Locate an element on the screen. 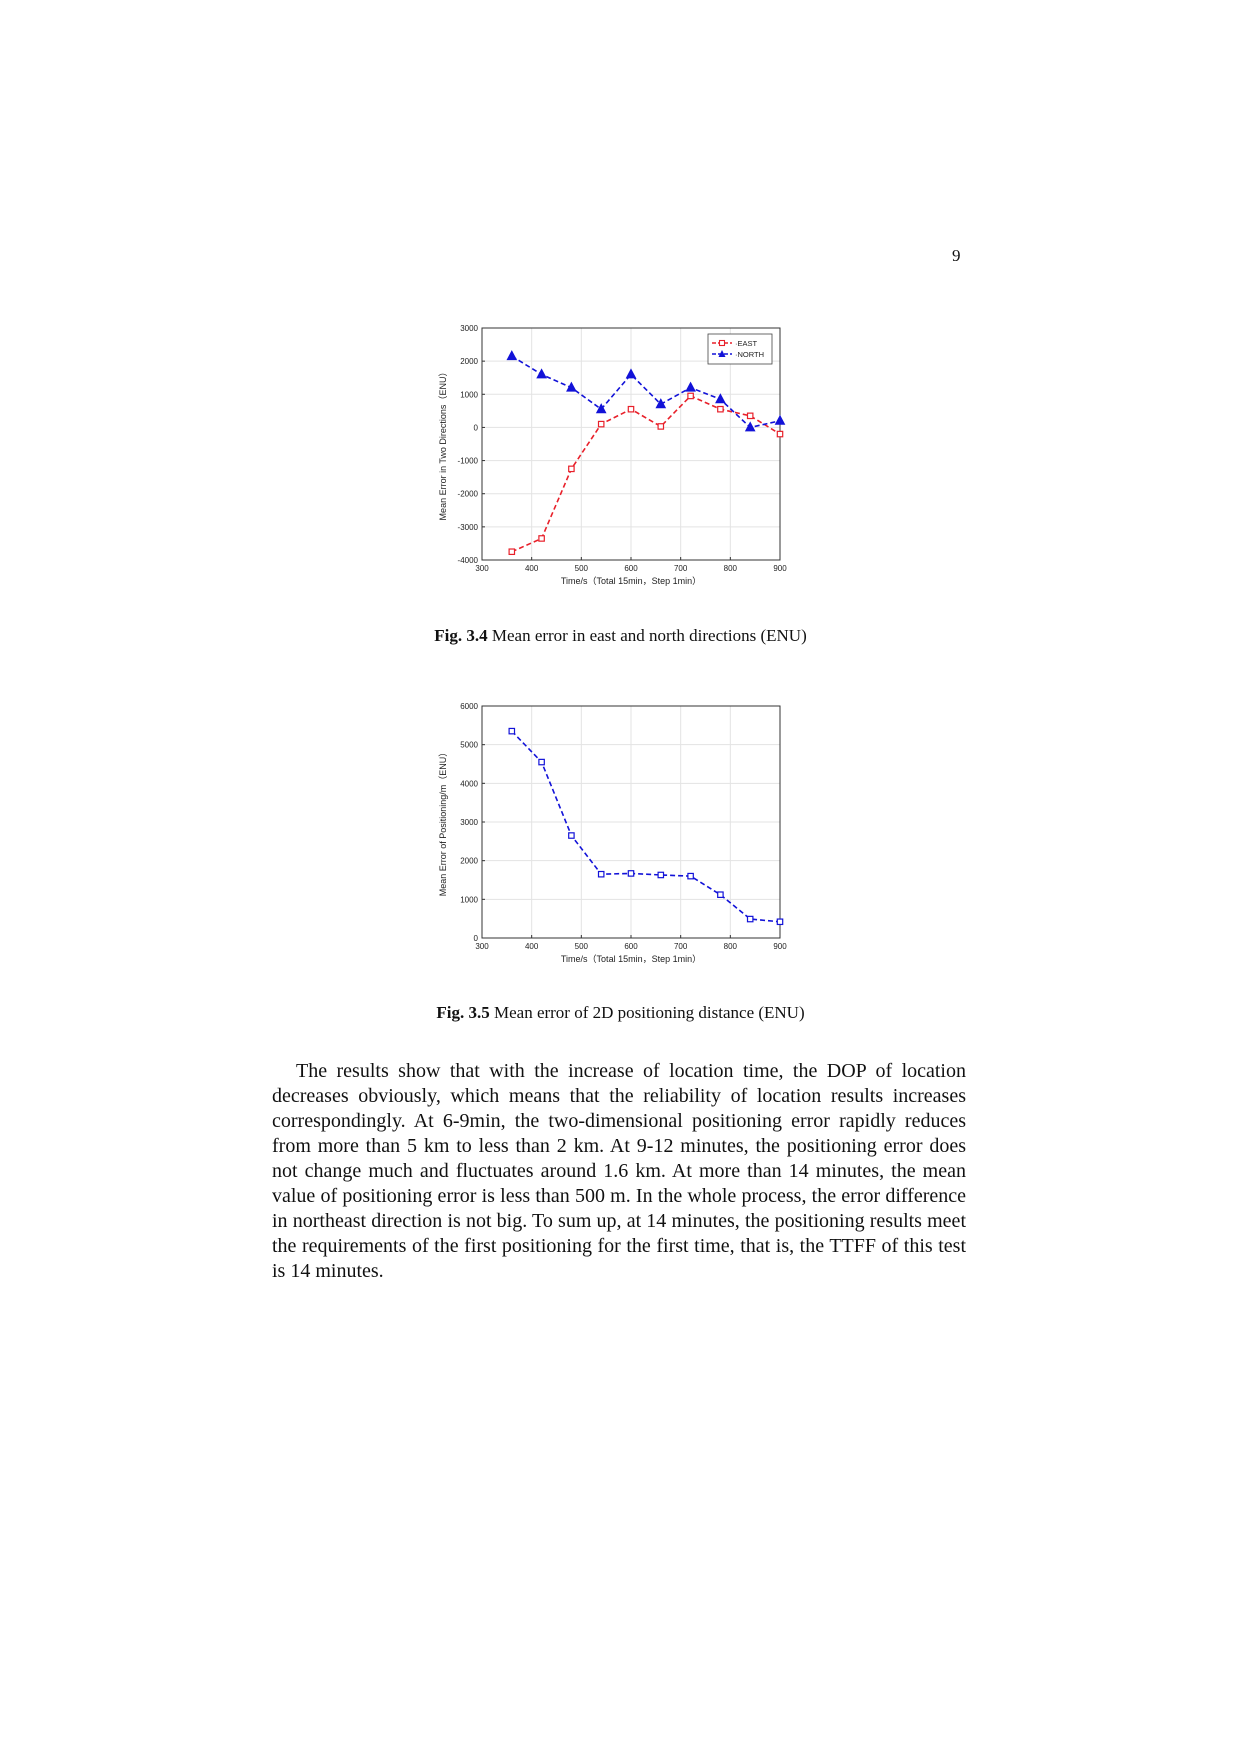 This screenshot has width=1241, height=1754. legend-box is located at coordinates (740, 349).